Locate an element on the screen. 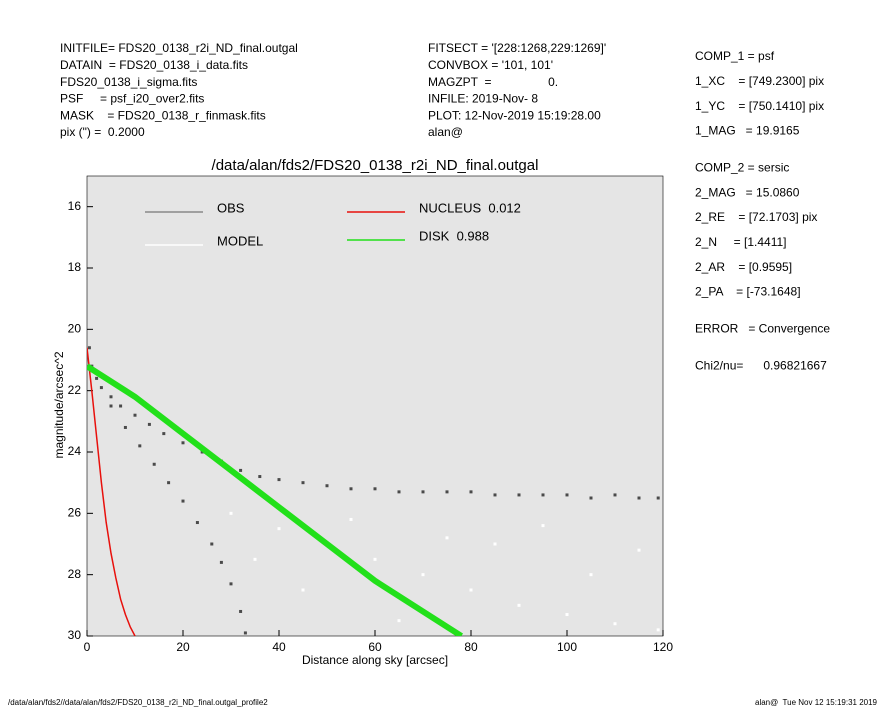 This screenshot has width=885, height=708. fit-parameter: 2_N = [1.4411] is located at coordinates (741, 242).